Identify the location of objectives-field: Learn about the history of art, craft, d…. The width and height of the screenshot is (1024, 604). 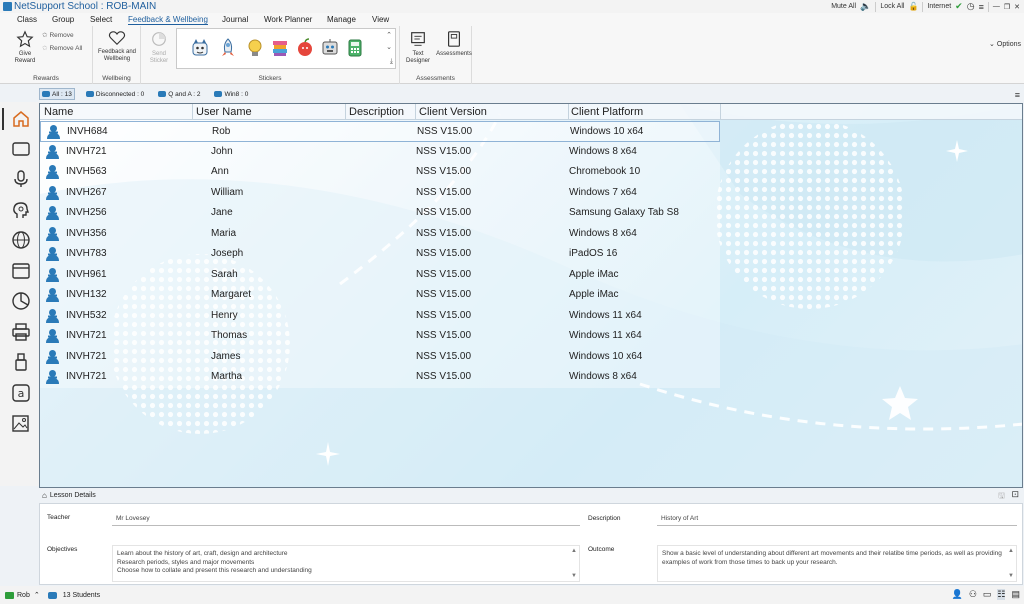
(346, 563).